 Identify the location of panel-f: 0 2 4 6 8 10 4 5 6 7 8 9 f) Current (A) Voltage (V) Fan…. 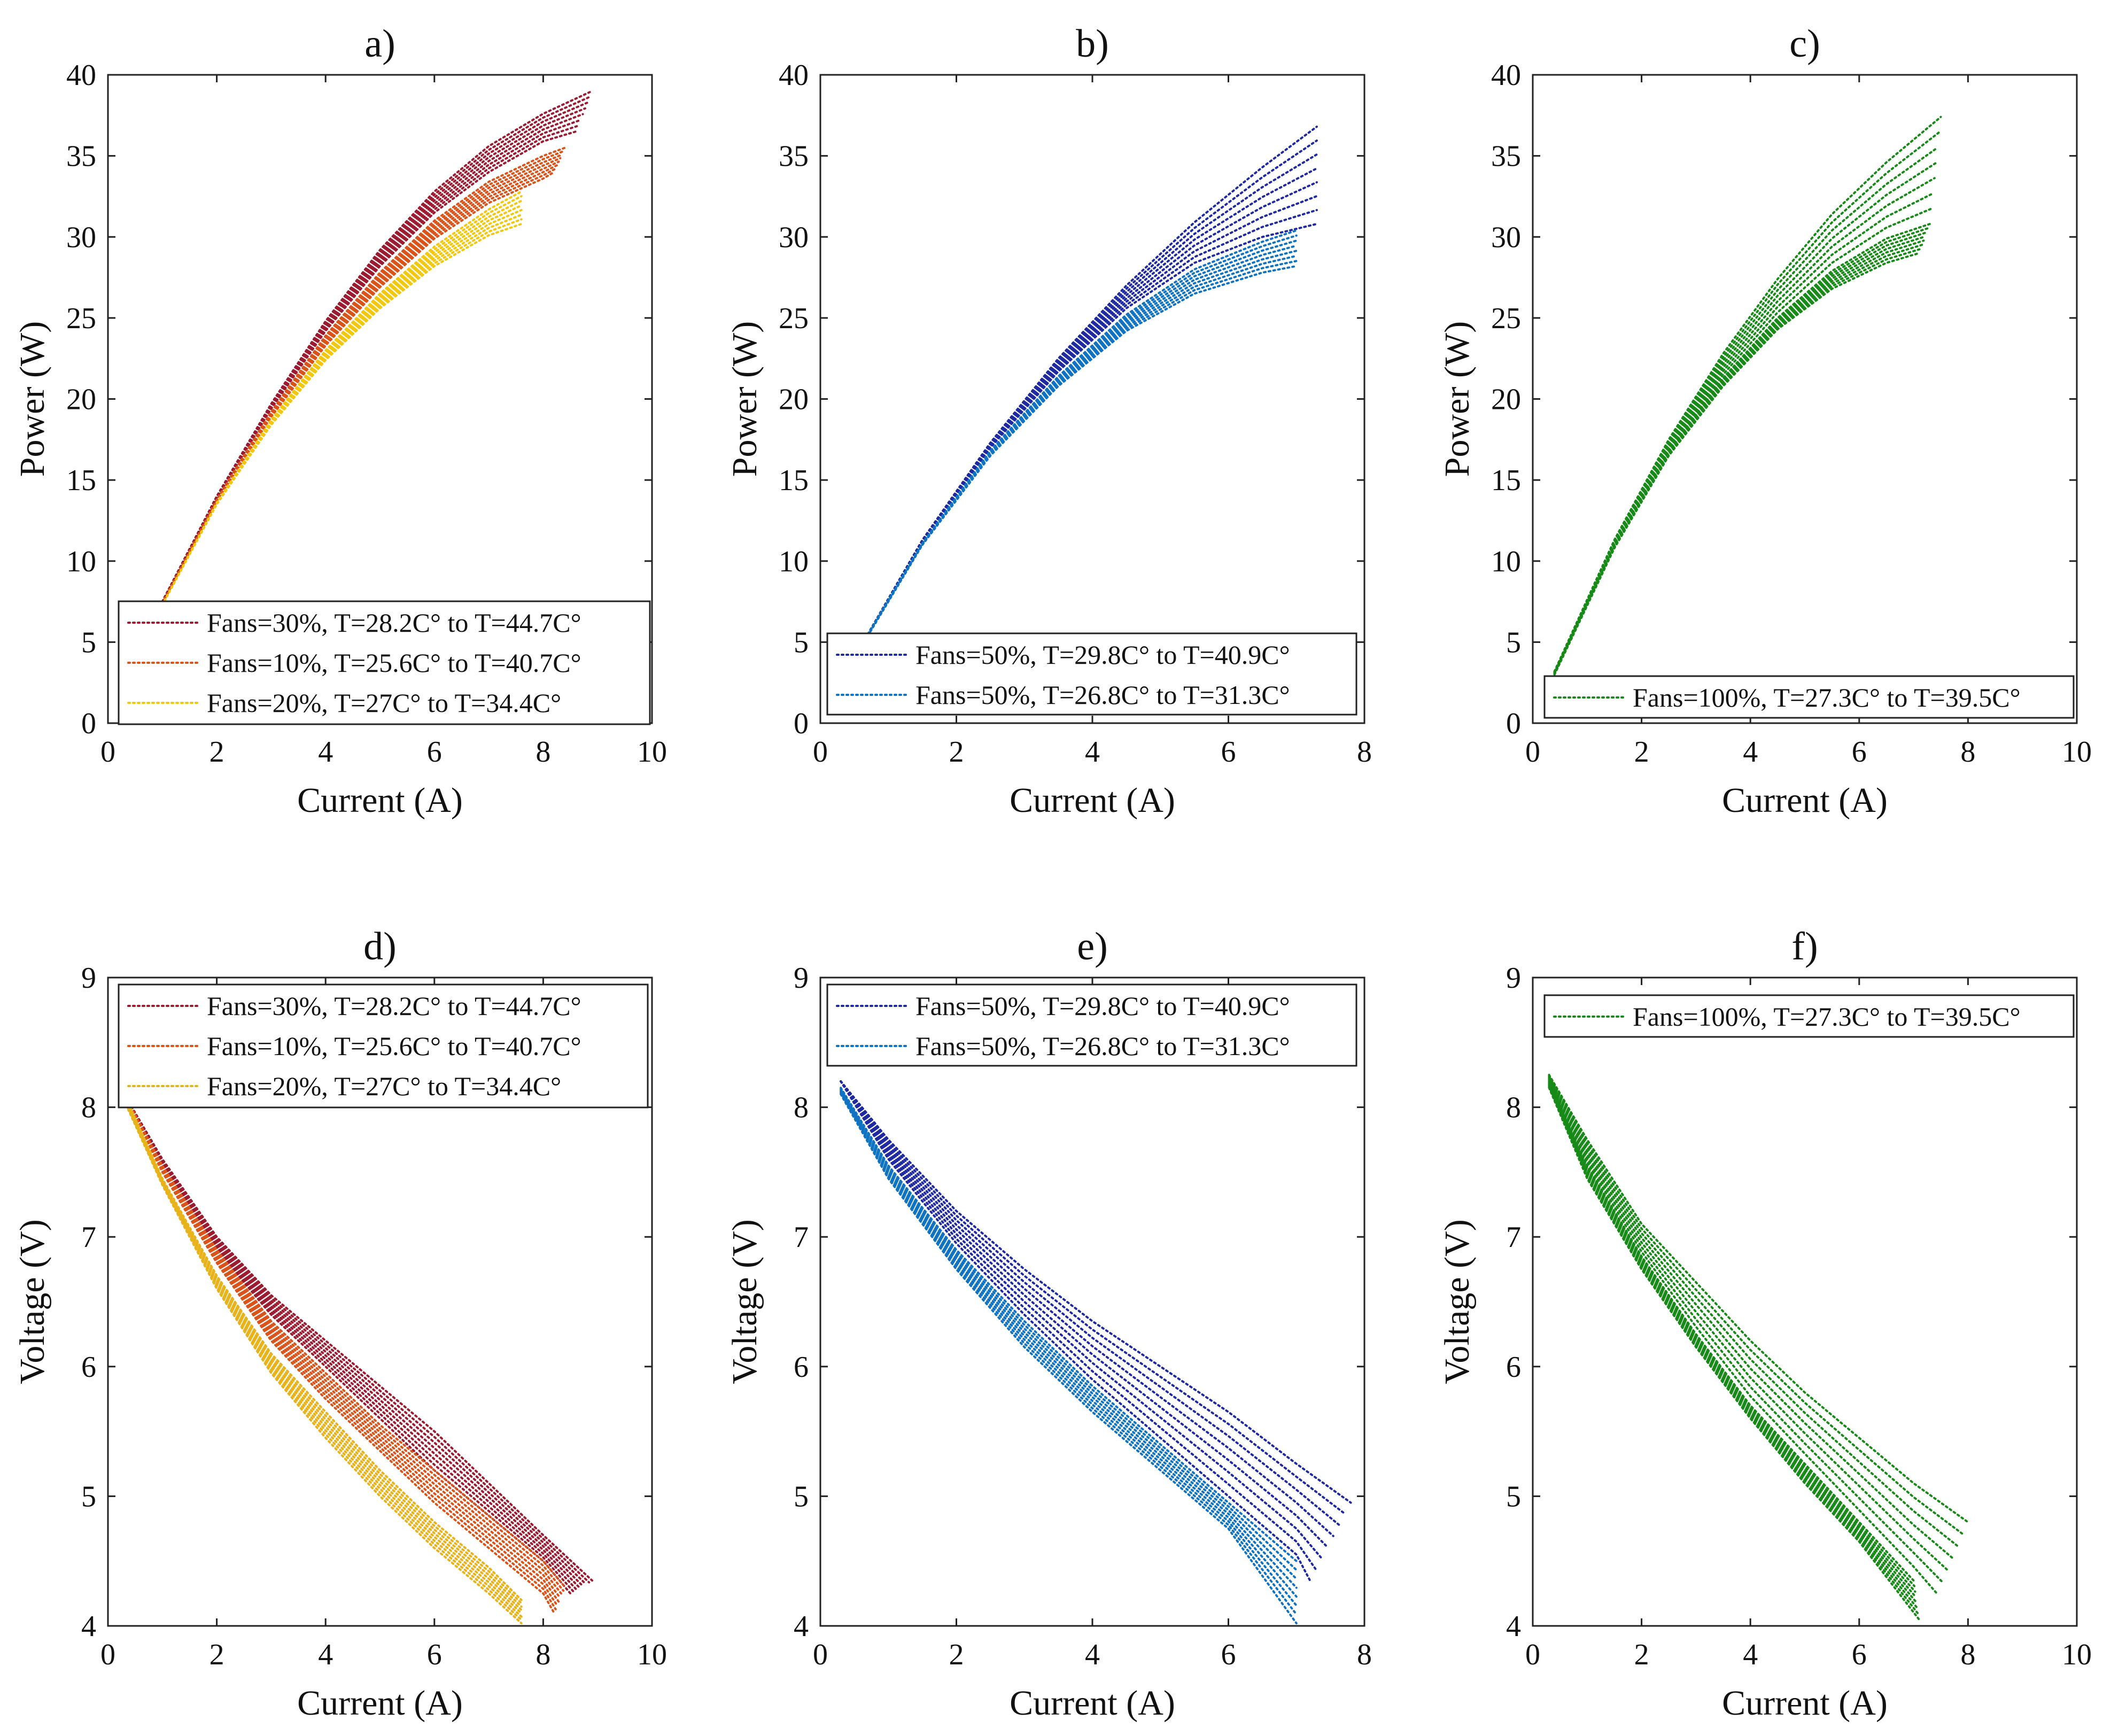
(1765, 1324).